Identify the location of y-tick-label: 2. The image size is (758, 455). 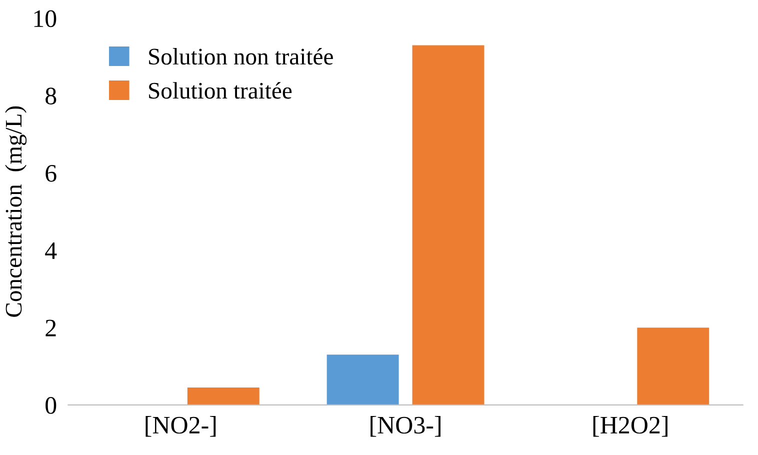
(51, 328).